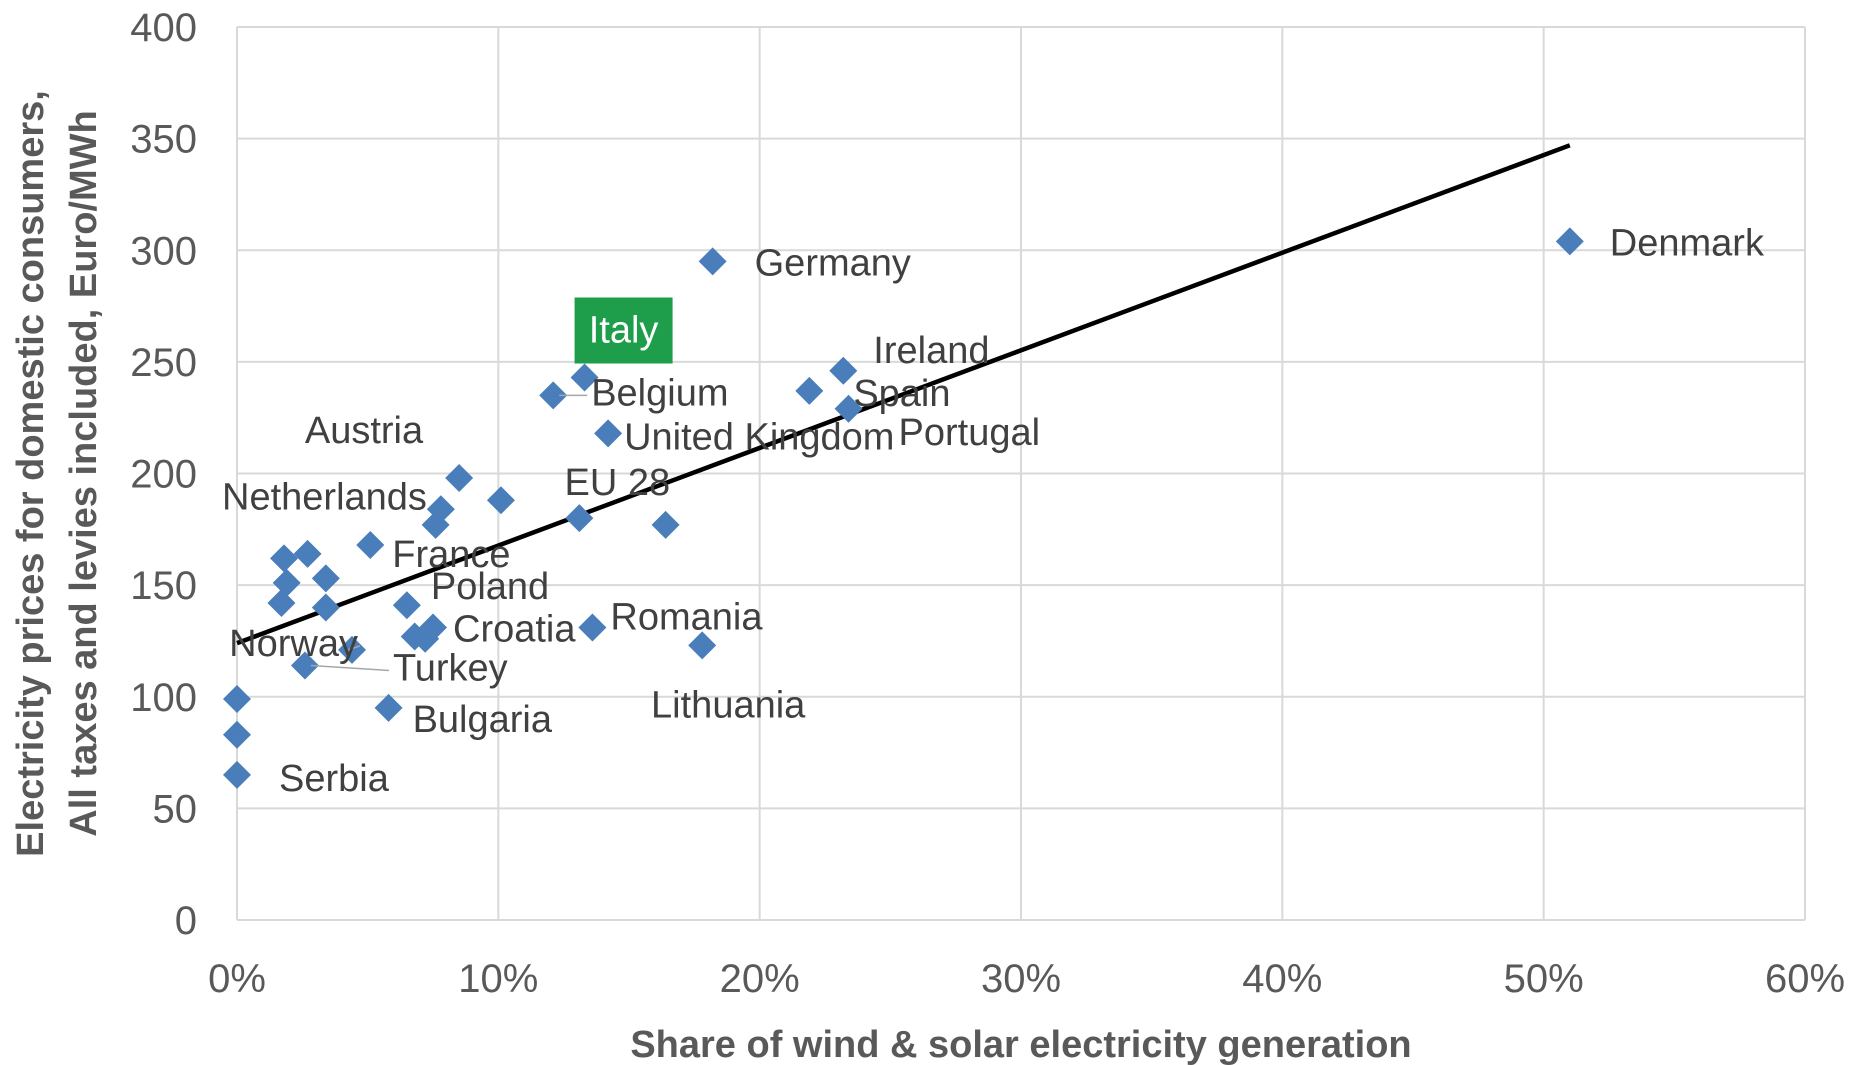  I want to click on data-point-label: Norway, so click(293, 644).